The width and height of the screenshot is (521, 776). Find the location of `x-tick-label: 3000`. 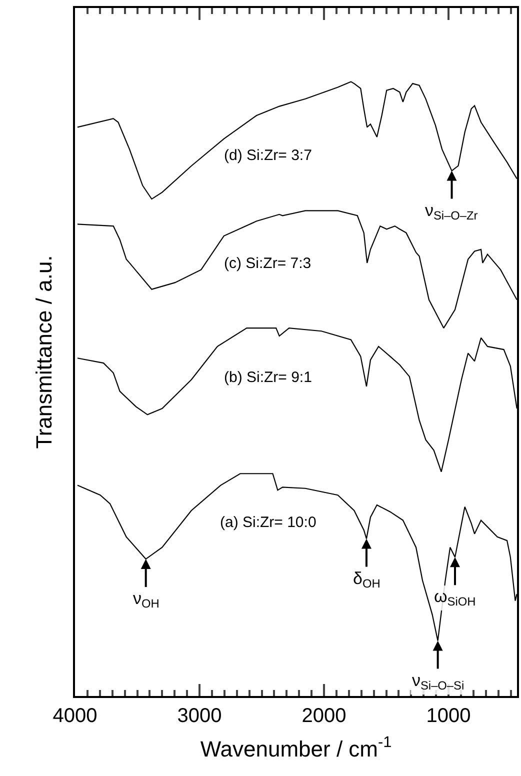

x-tick-label: 3000 is located at coordinates (199, 716).